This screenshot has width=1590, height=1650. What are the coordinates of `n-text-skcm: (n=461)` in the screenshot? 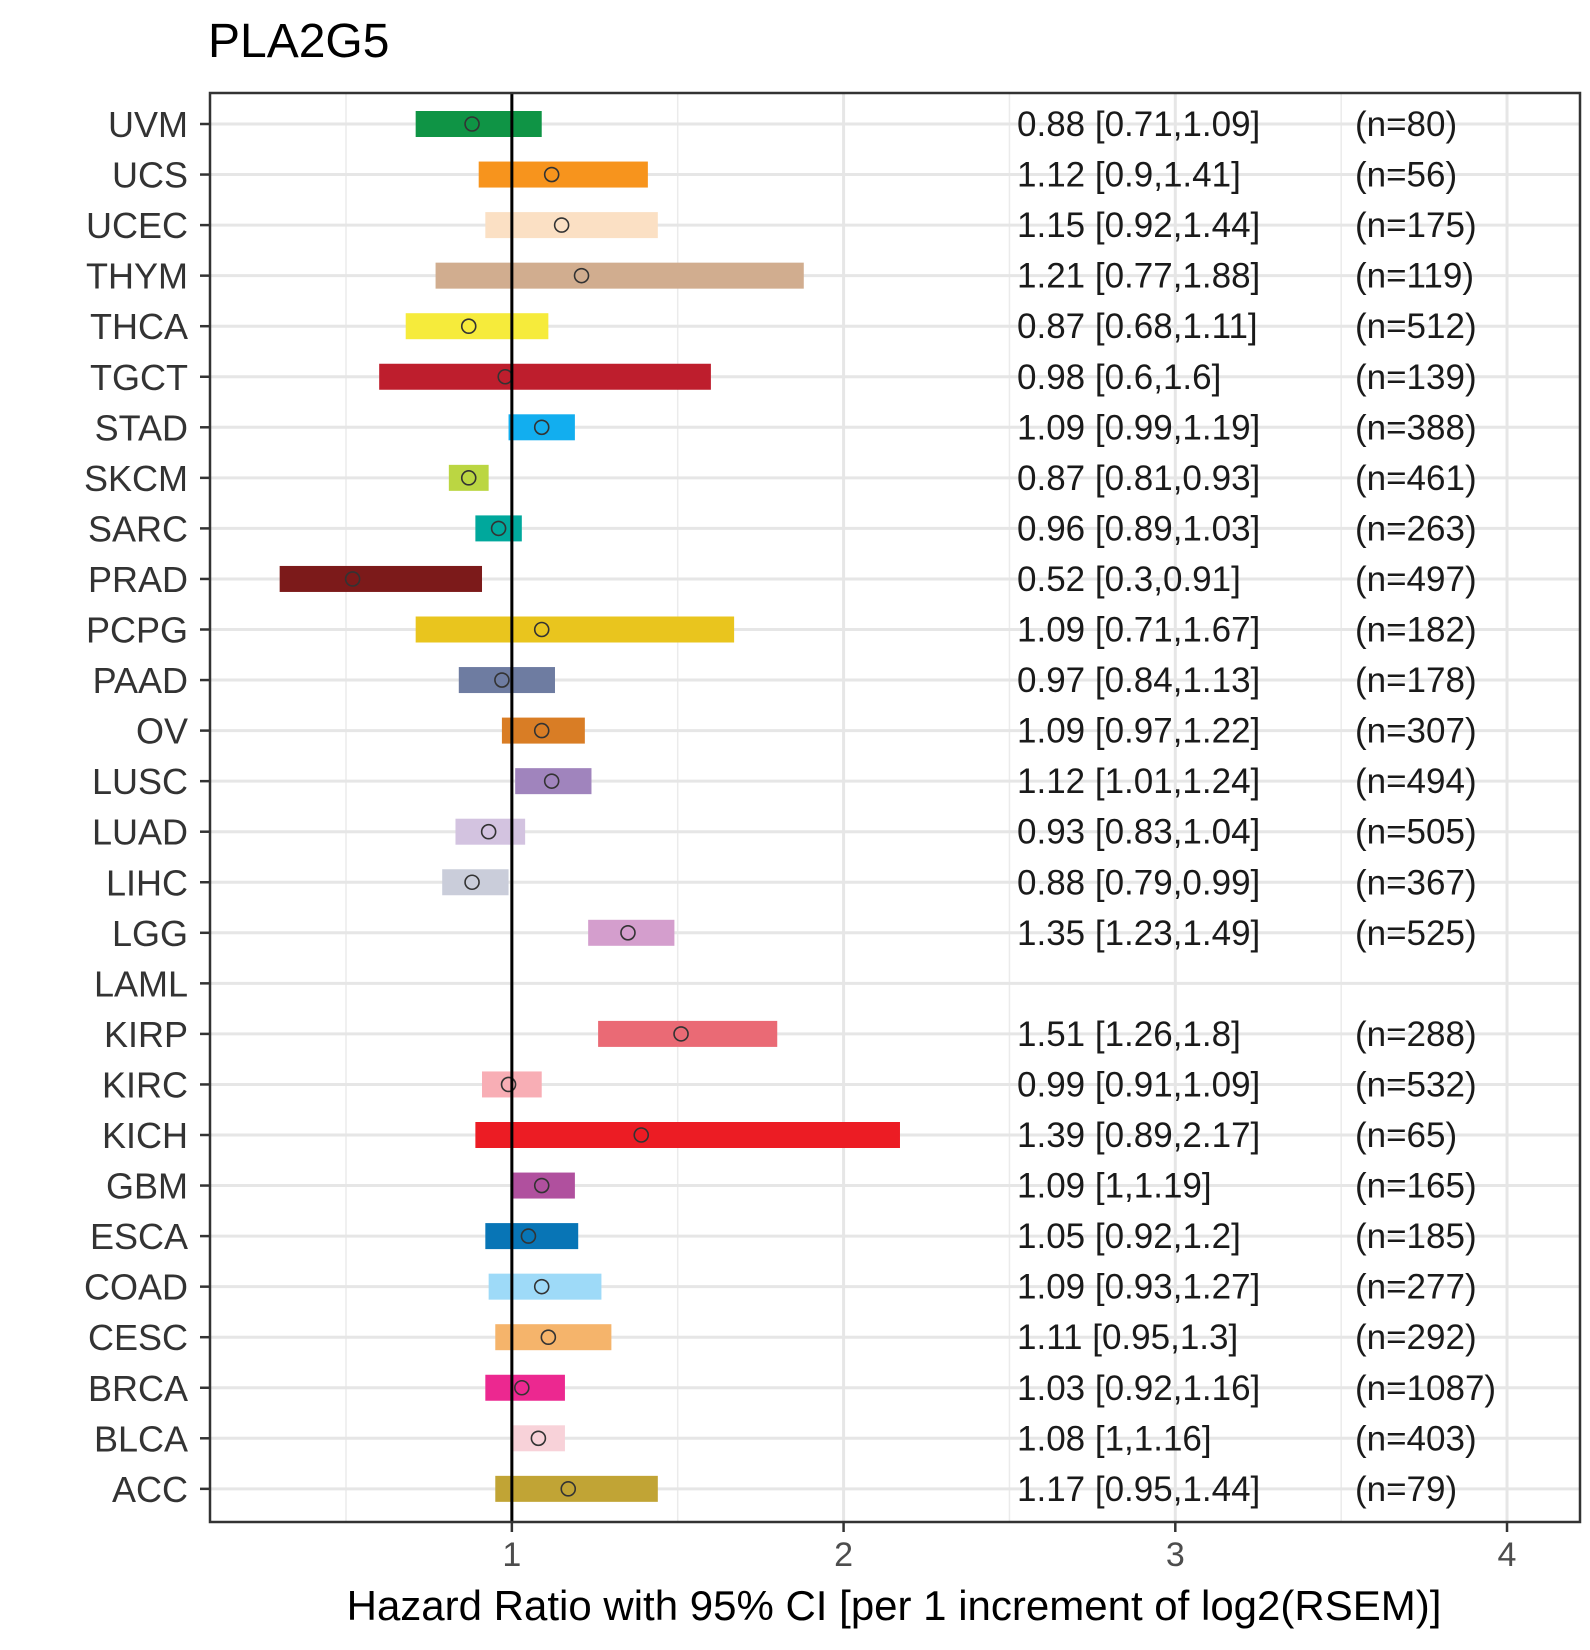 It's located at (1416, 478).